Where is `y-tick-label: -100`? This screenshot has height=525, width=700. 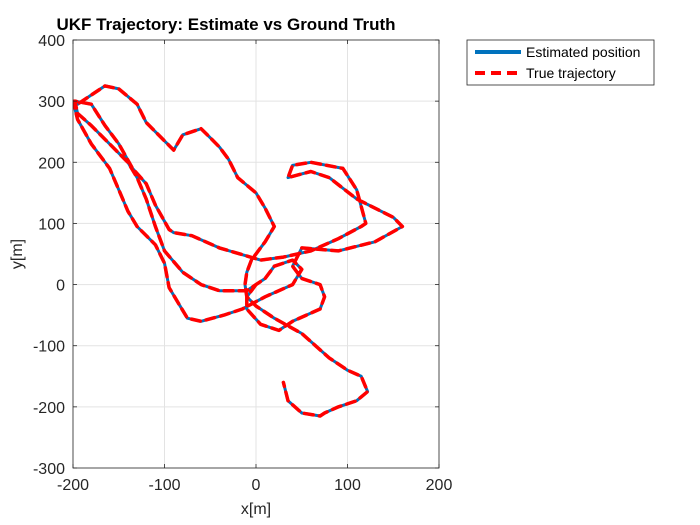 y-tick-label: -100 is located at coordinates (49, 347).